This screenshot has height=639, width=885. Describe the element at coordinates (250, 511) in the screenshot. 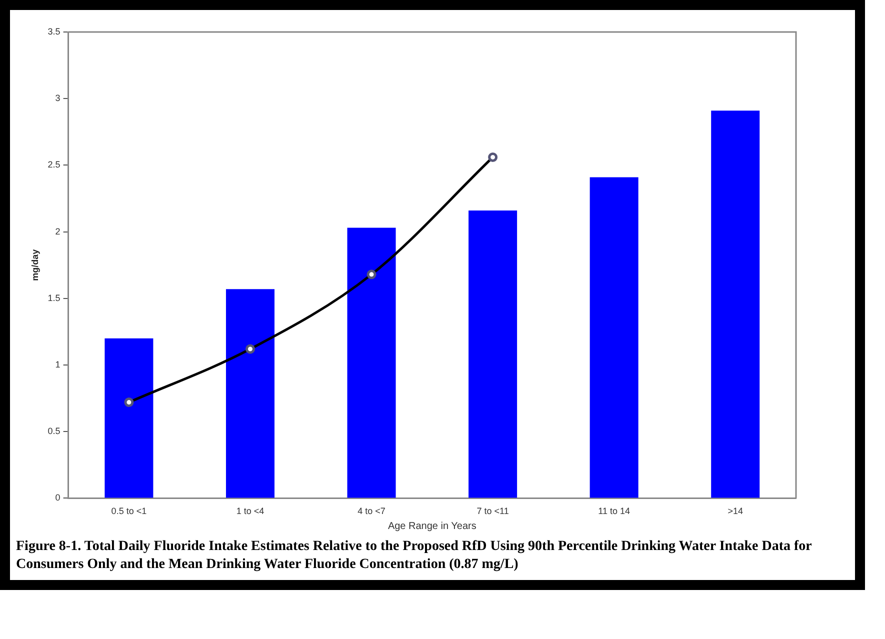

I see `x-tick-label: 1 to <4` at that location.